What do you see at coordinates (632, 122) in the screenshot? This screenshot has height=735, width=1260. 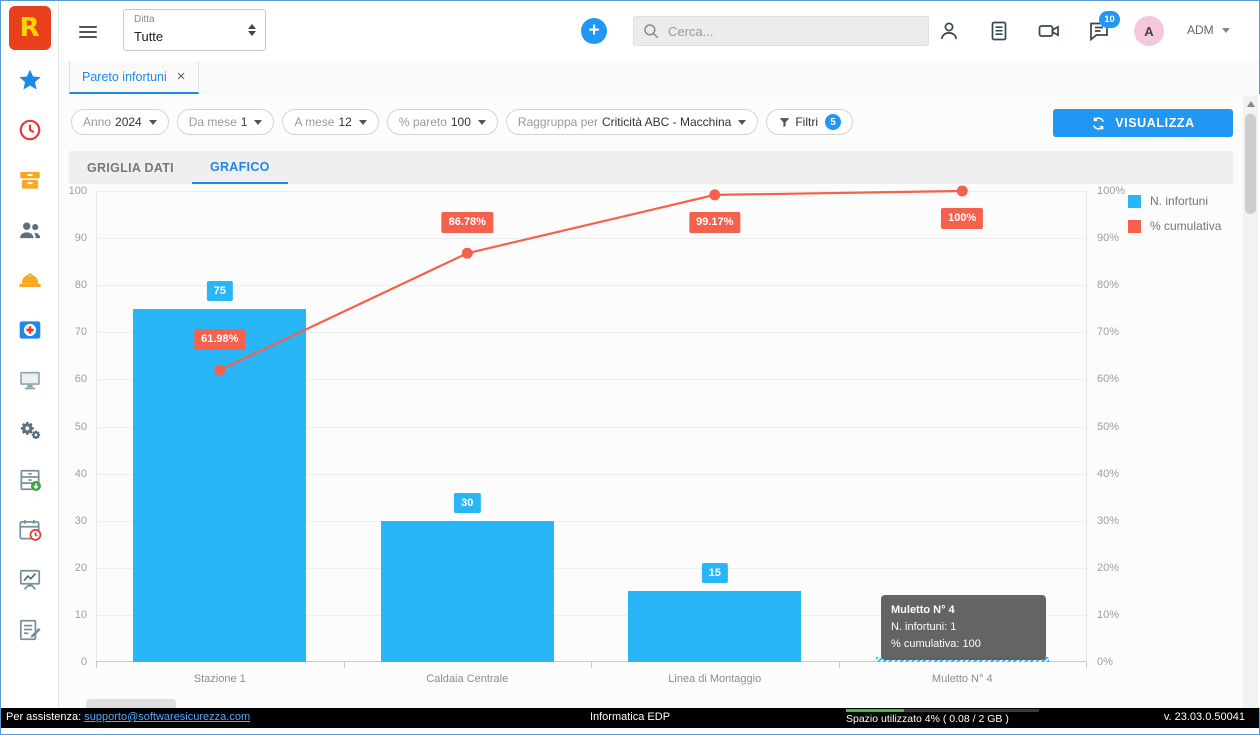 I see `filter-raggruppa: Raggruppa per Criticità ABC - Macchina` at bounding box center [632, 122].